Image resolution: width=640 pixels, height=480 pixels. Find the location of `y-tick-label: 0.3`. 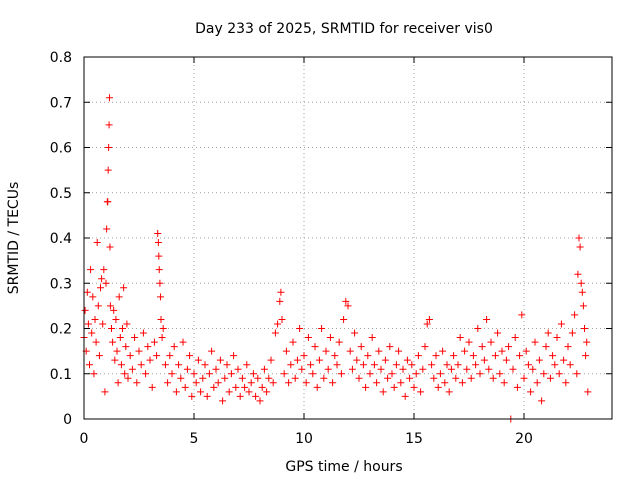

y-tick-label: 0.3 is located at coordinates (61, 284).